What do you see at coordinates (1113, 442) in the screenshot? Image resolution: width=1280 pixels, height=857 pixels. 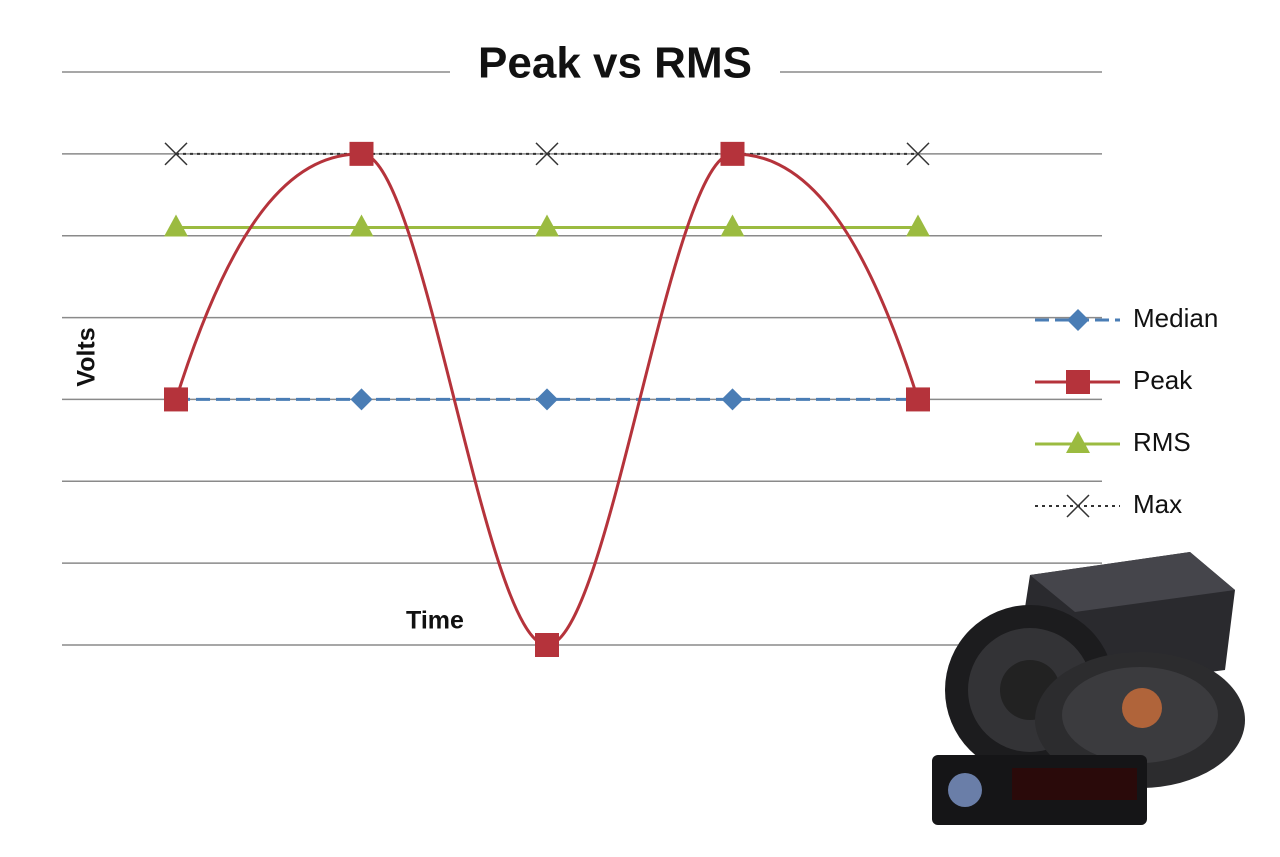 I see `legend-item: RMS` at bounding box center [1113, 442].